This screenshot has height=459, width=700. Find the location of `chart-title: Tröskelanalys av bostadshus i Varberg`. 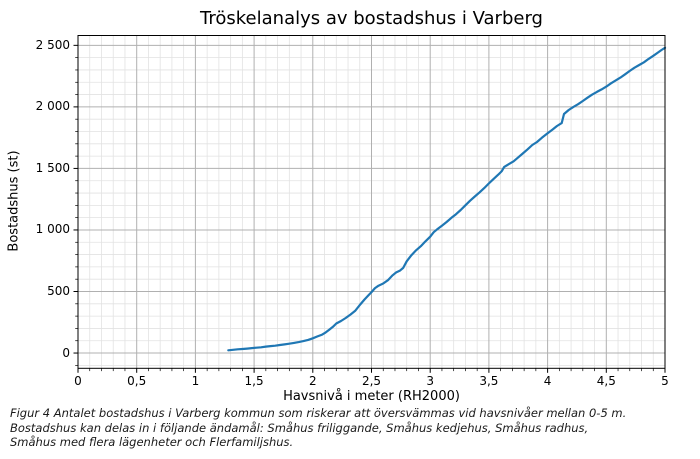

chart-title: Tröskelanalys av bostadshus i Varberg is located at coordinates (371, 18).